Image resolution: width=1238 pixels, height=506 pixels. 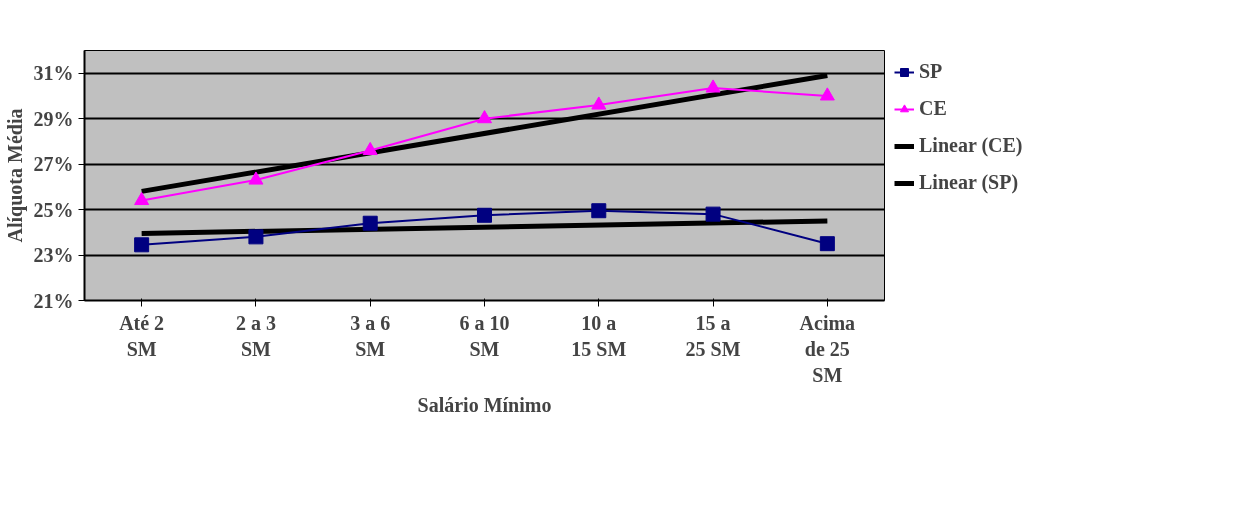 I want to click on x-tick-label: 3 a 6 SM, so click(x=370, y=335).